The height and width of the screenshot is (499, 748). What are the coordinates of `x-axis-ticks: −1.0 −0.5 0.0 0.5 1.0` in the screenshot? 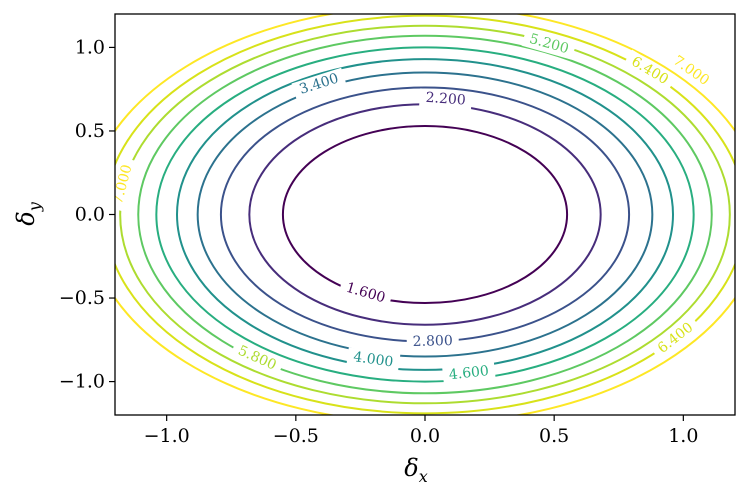 It's located at (421, 431).